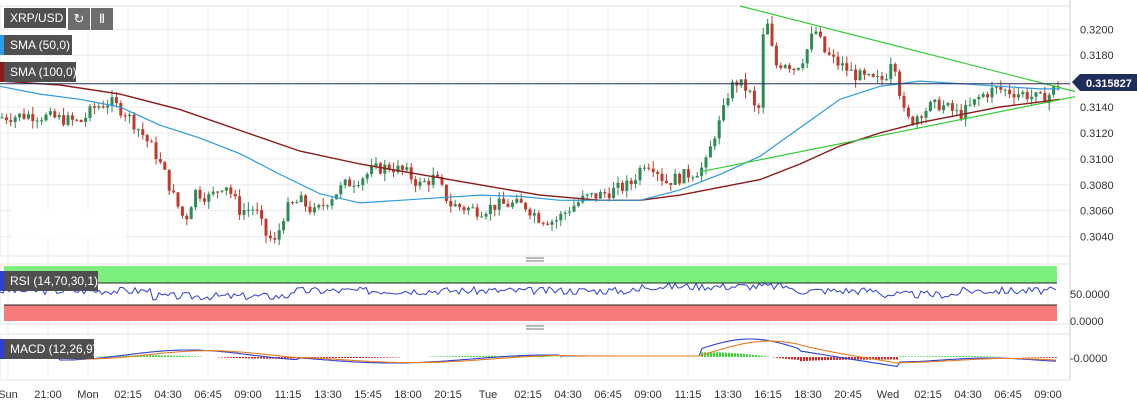 This screenshot has width=1137, height=408. What do you see at coordinates (968, 395) in the screenshot?
I see `time-tick-24: 04:30` at bounding box center [968, 395].